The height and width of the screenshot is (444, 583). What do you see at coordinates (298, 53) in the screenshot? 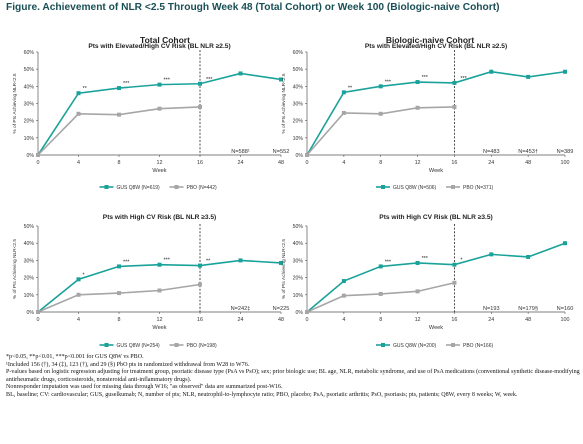
I see `y-tick-label: 60%` at bounding box center [298, 53].